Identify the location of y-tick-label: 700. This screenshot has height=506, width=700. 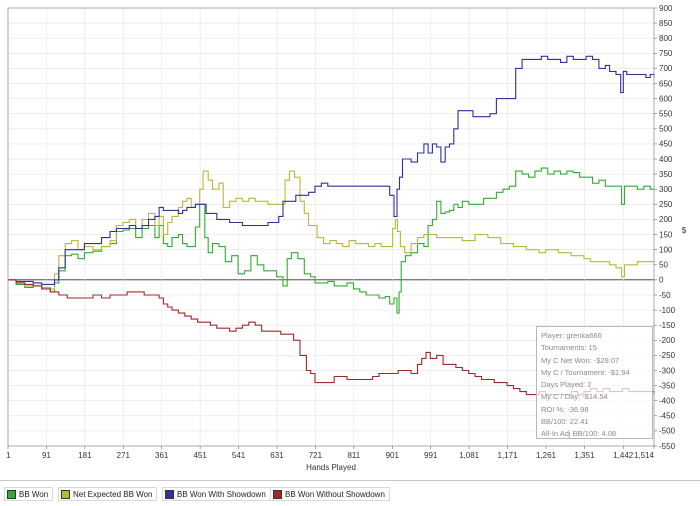
(666, 68).